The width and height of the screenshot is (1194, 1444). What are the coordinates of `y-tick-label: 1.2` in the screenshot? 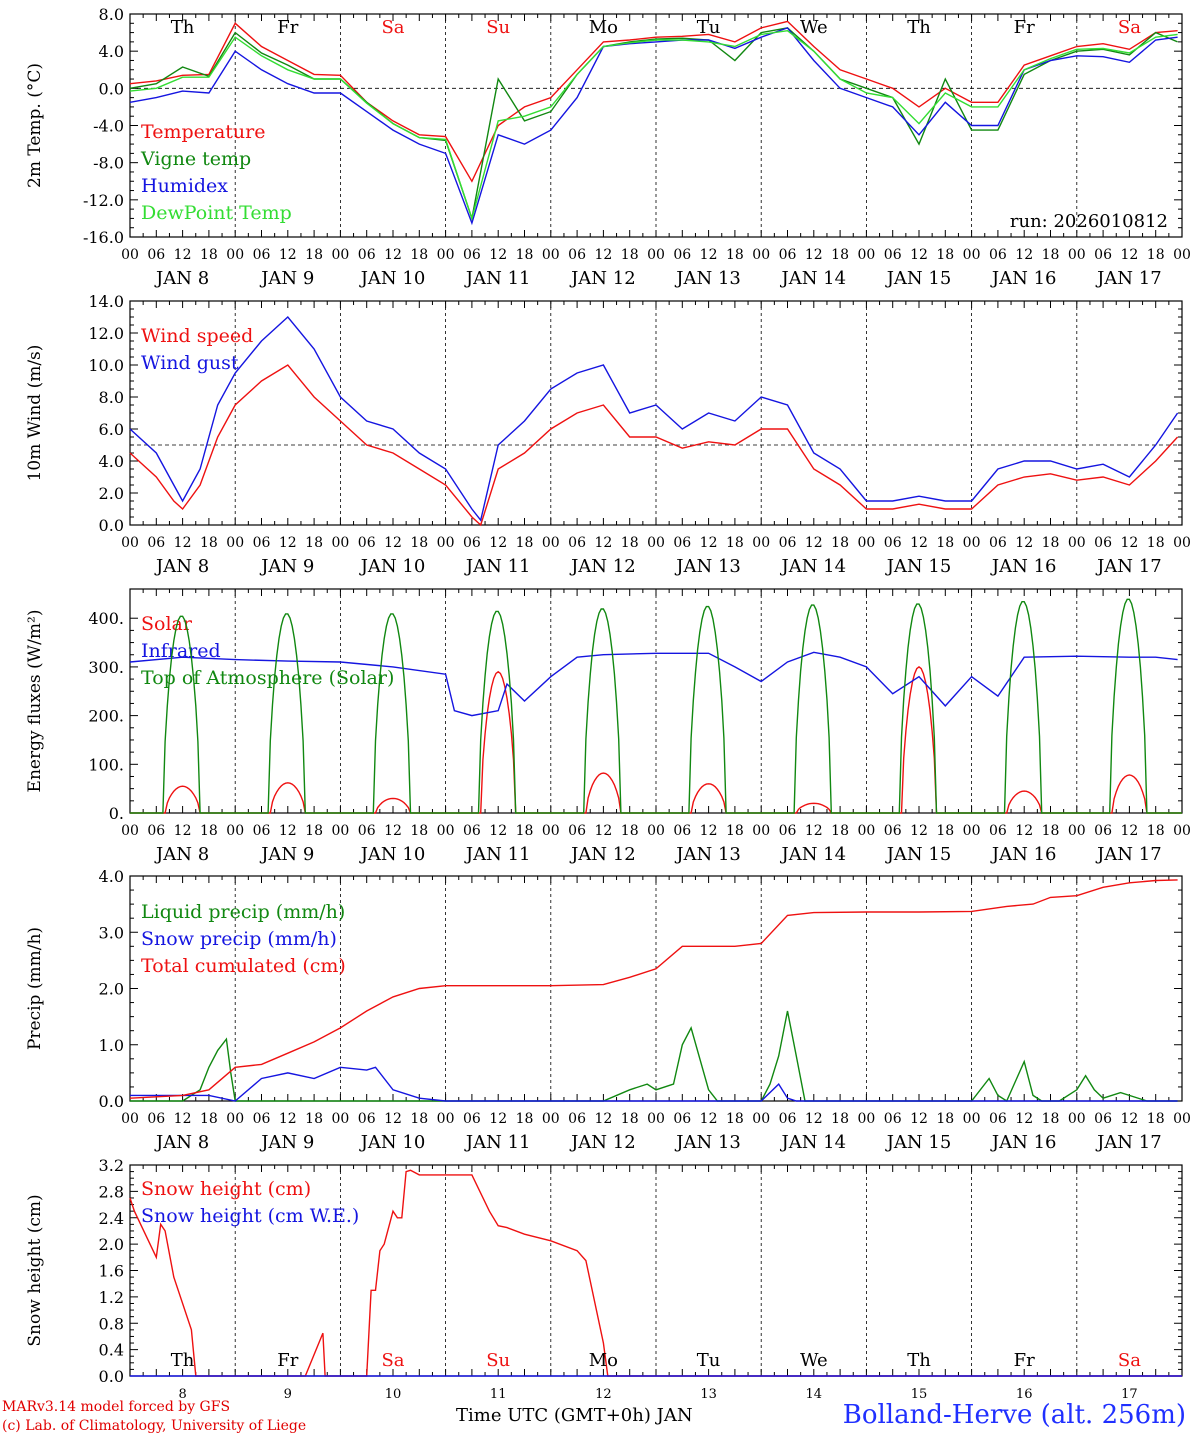 It's located at (111, 1297).